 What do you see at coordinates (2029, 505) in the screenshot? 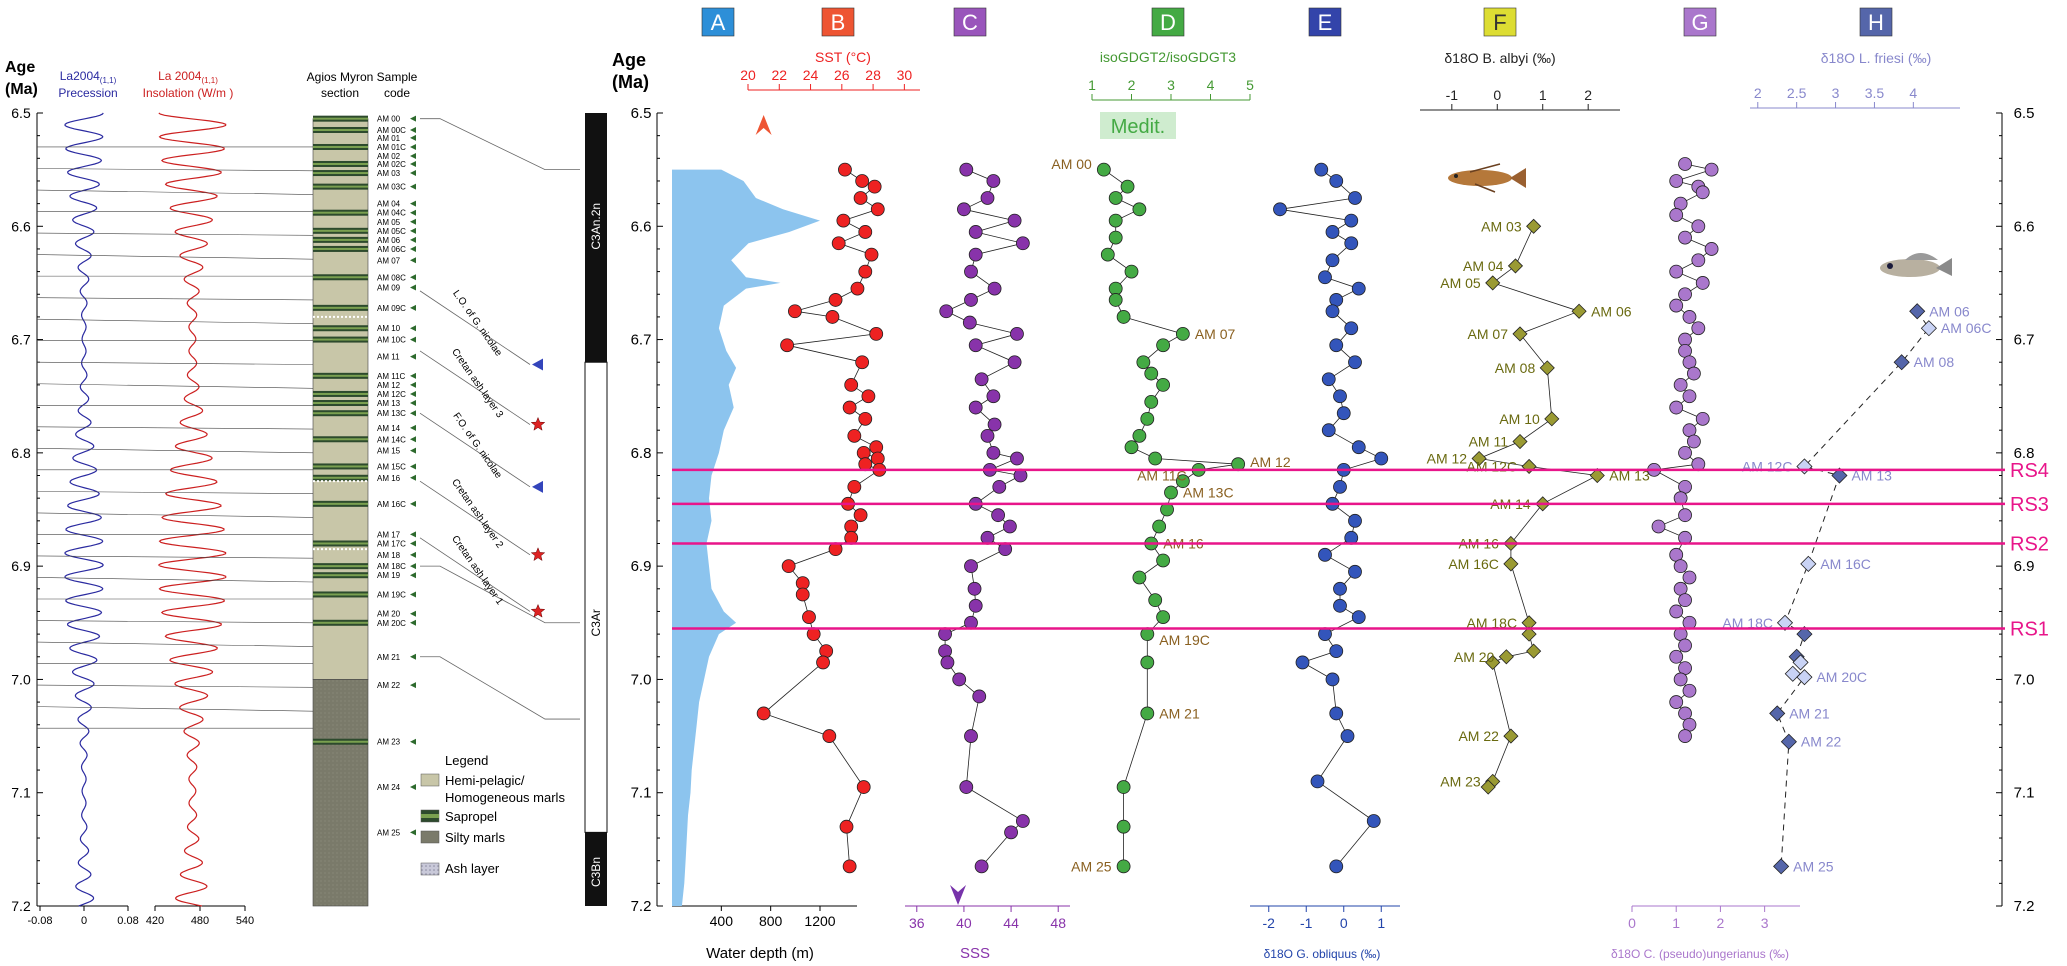
I see `rs-label: RS3` at bounding box center [2029, 505].